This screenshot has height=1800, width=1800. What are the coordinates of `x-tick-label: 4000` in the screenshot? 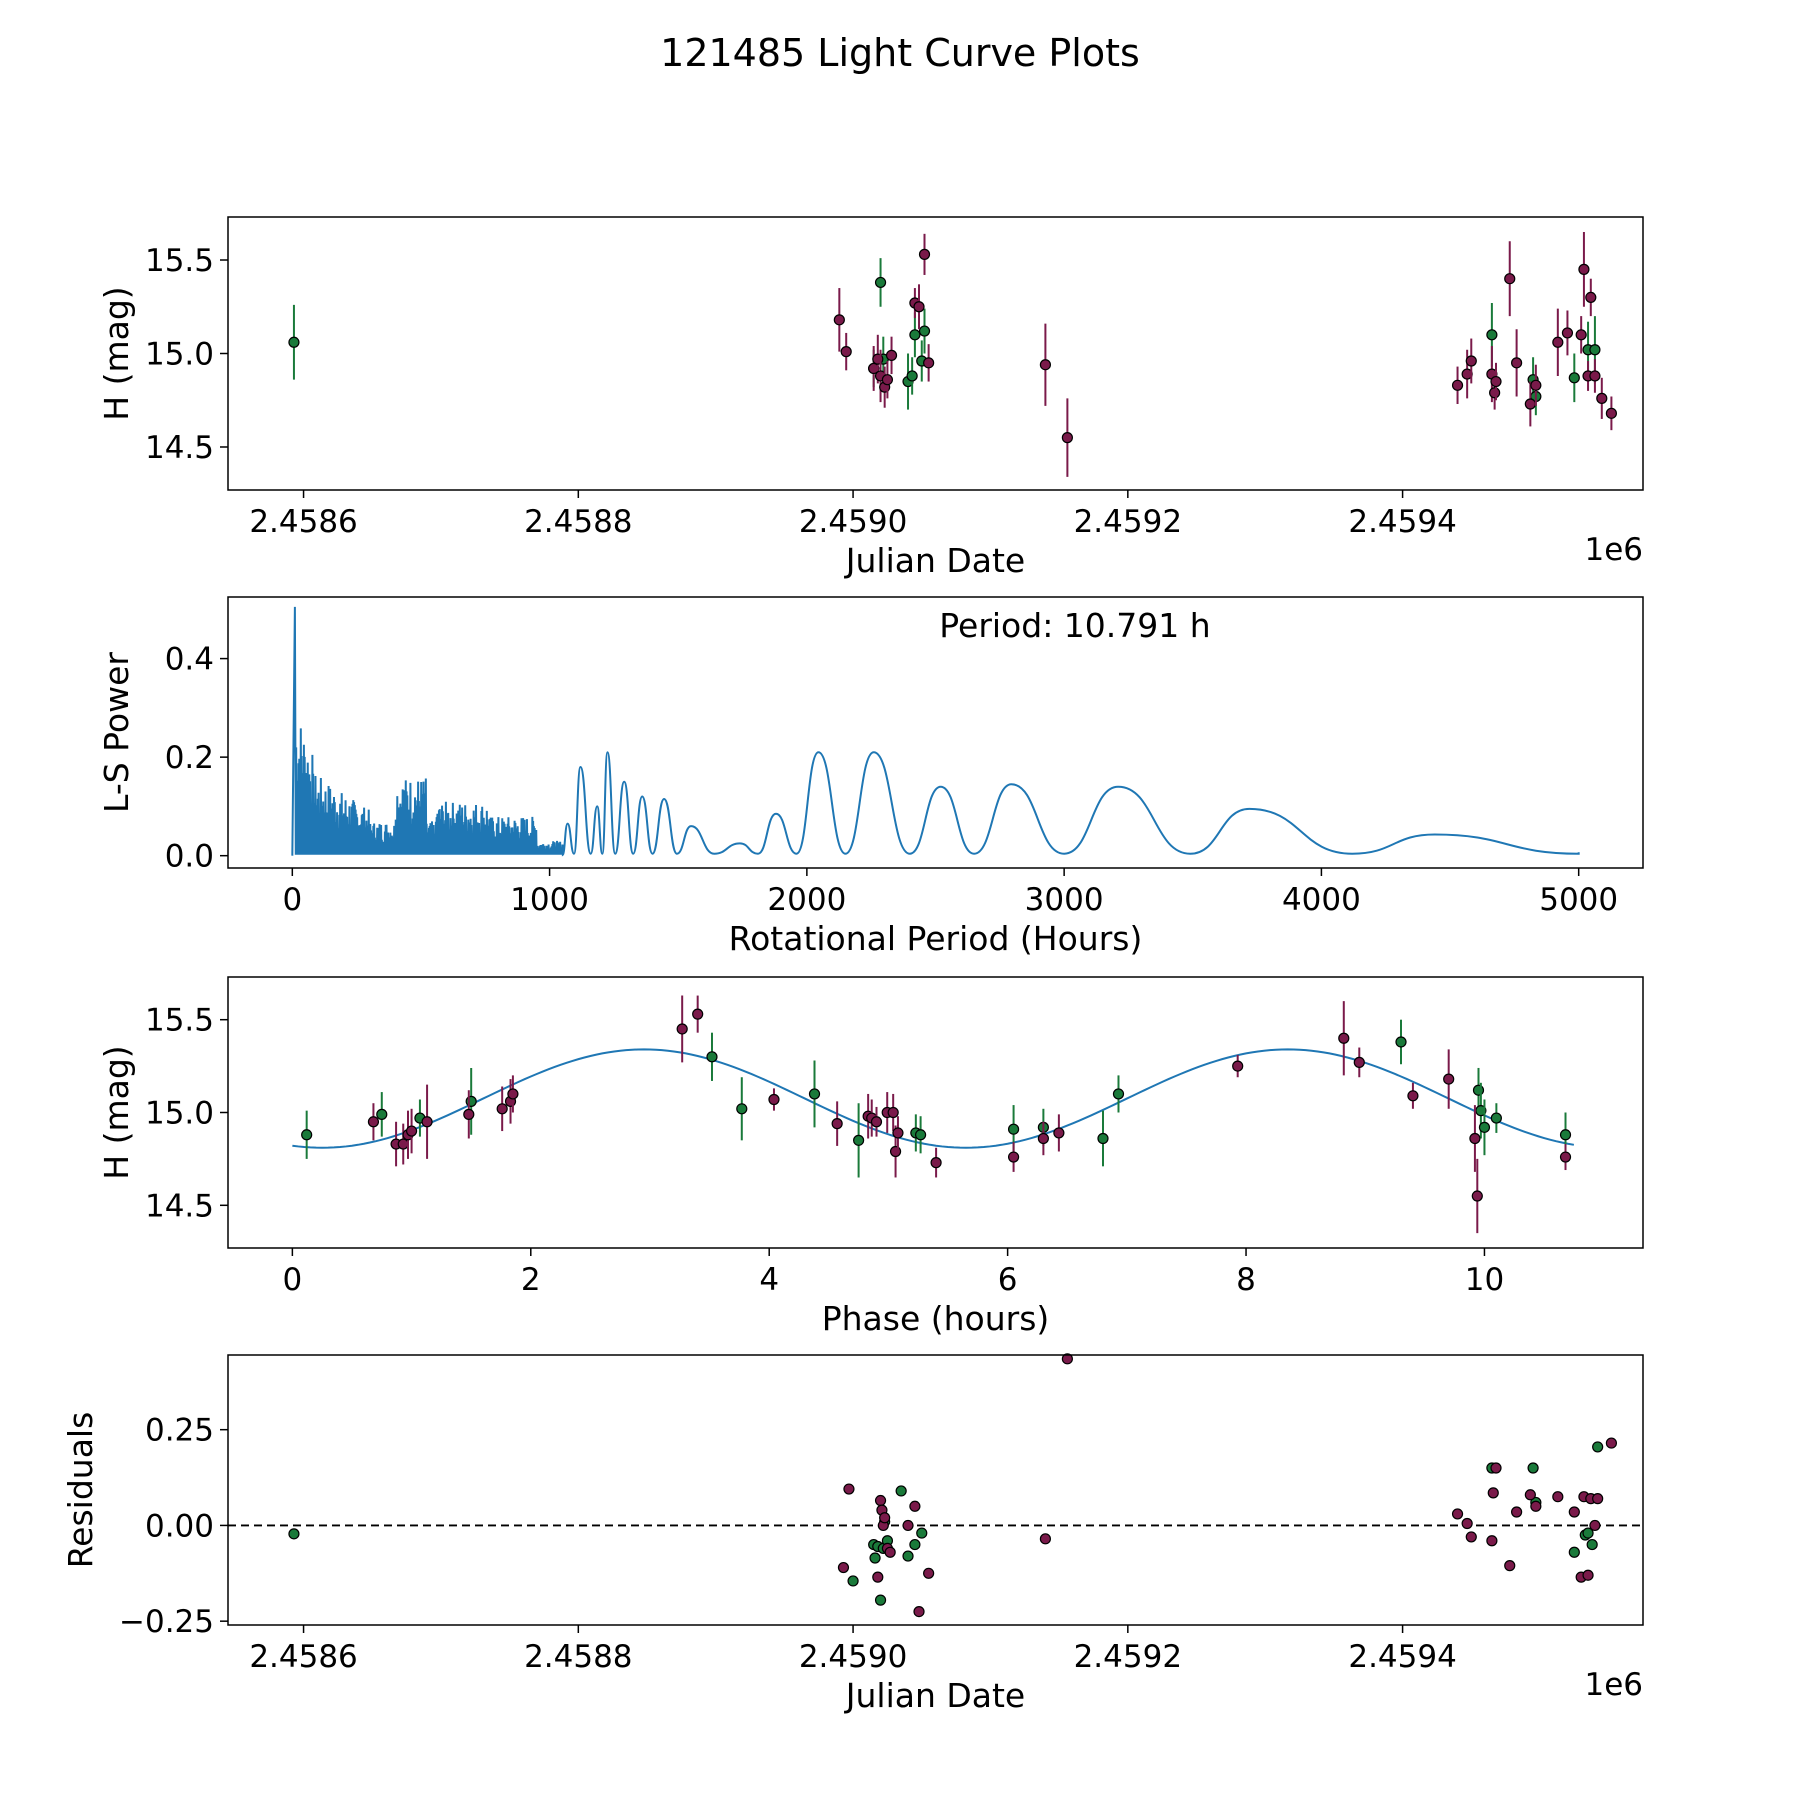 It's located at (1321, 900).